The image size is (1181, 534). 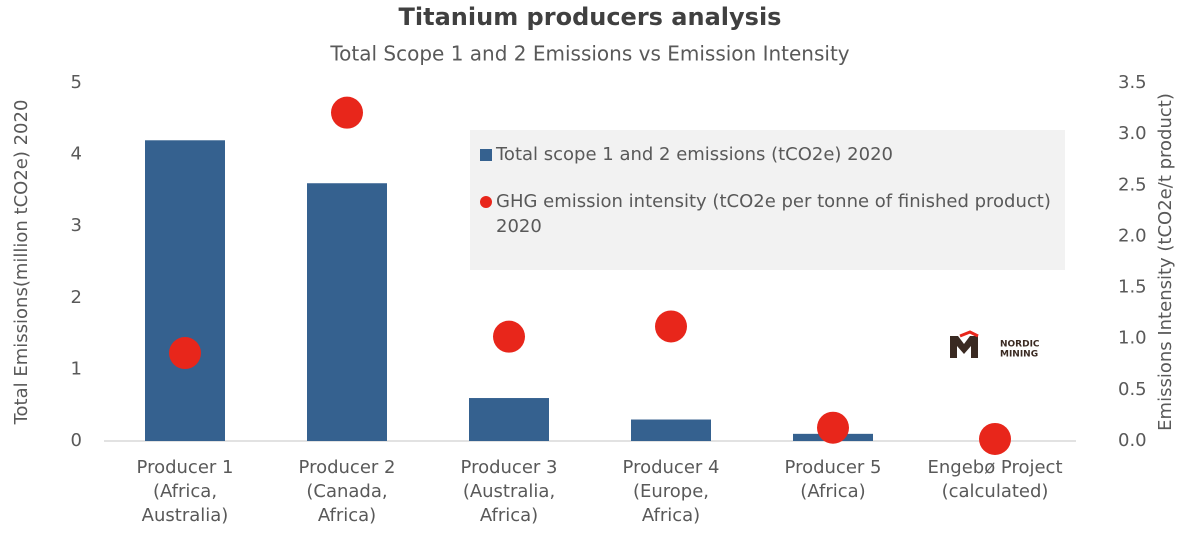 I want to click on y-tick-label: 0, so click(x=76, y=440).